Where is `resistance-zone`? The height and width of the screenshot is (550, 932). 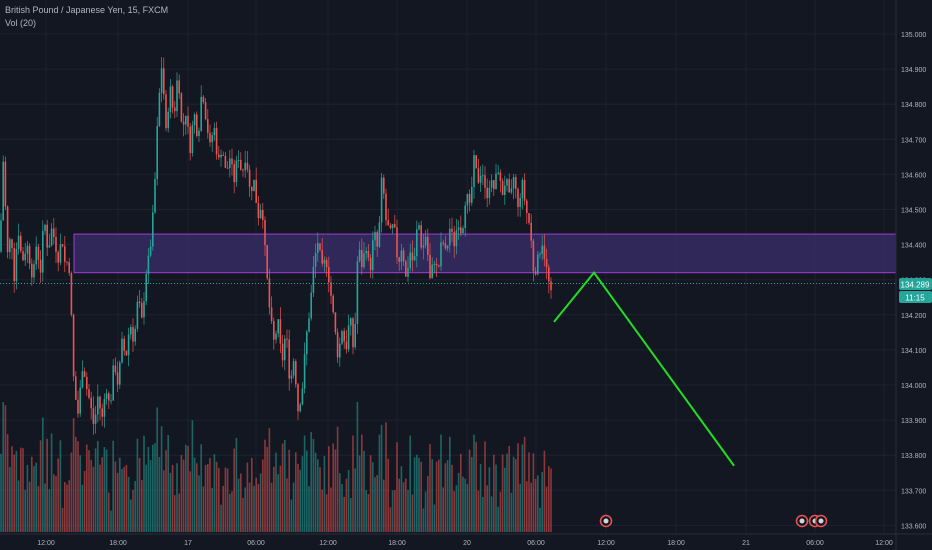
resistance-zone is located at coordinates (485, 253).